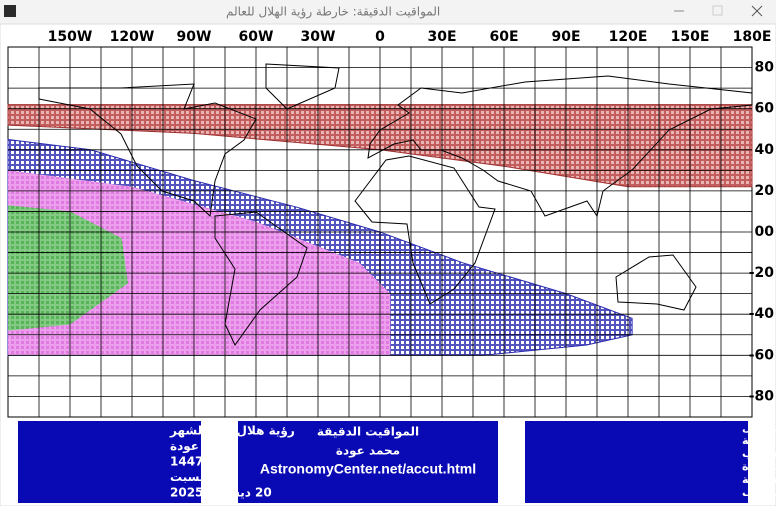  What do you see at coordinates (560, 146) in the screenshot?
I see `eurasia` at bounding box center [560, 146].